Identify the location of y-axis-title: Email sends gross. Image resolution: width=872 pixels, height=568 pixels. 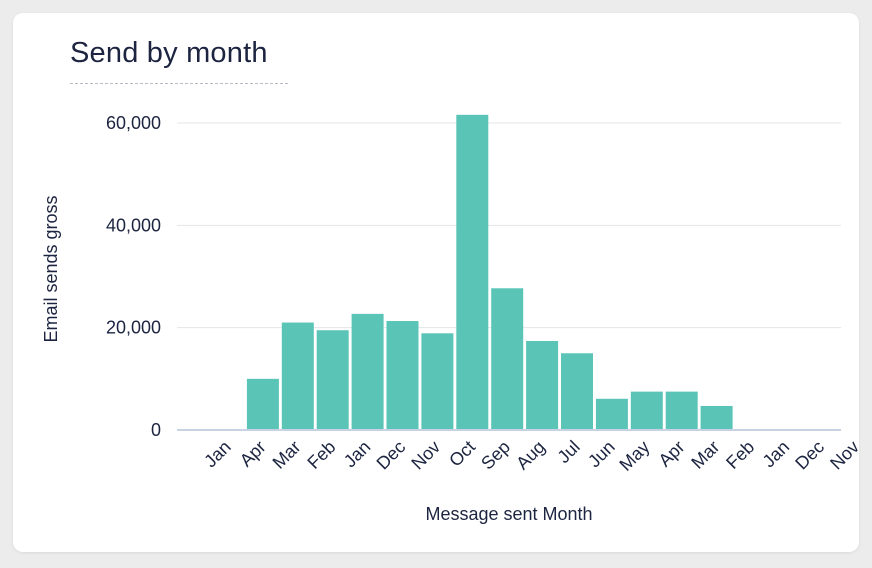
(51, 268).